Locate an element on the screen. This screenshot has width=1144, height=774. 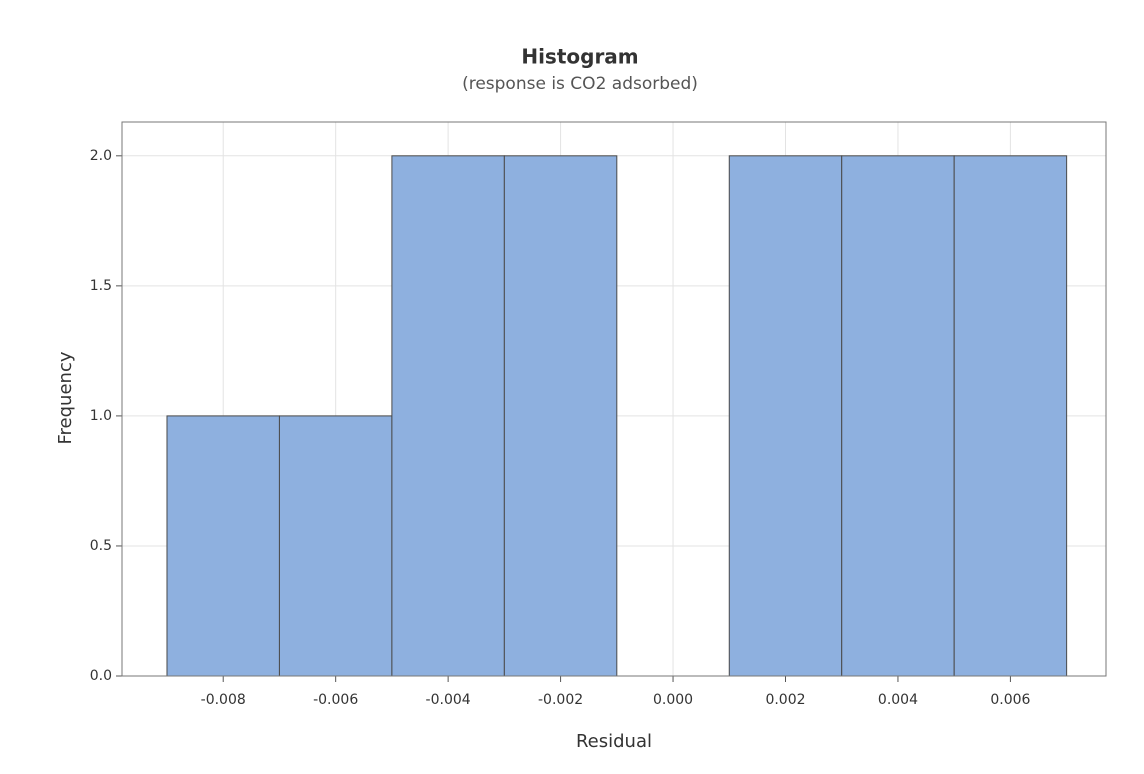
y-tick-label: 1.5 is located at coordinates (101, 286).